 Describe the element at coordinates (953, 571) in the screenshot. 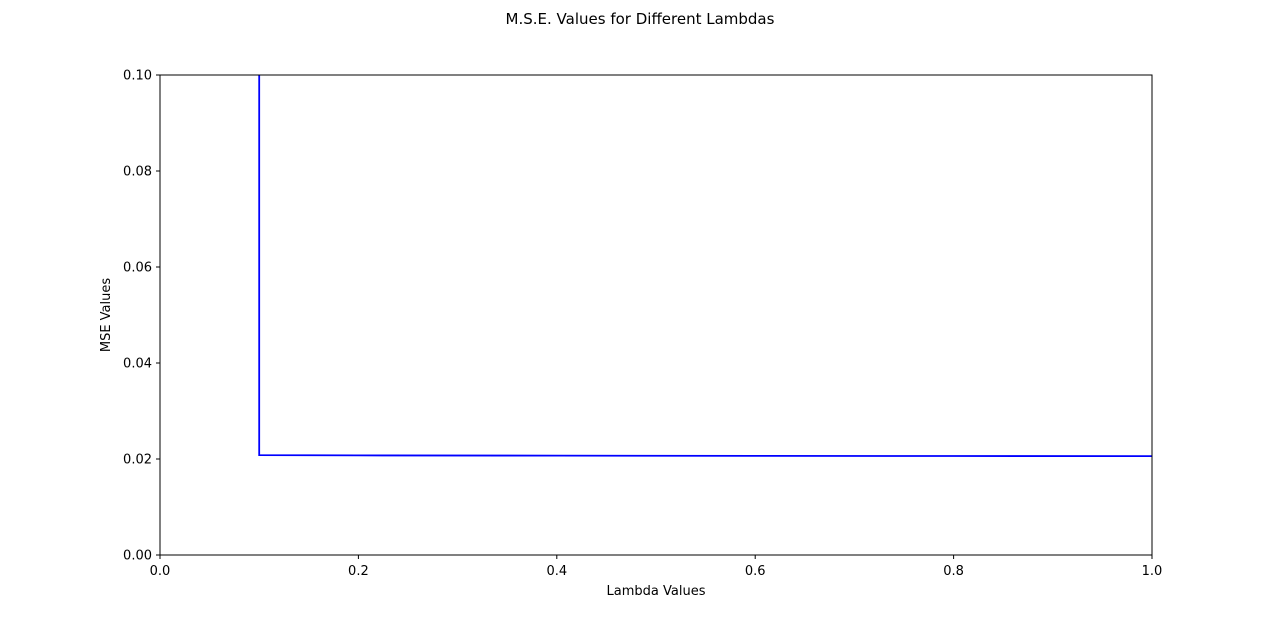

I see `x-tick-label: 0.8` at that location.